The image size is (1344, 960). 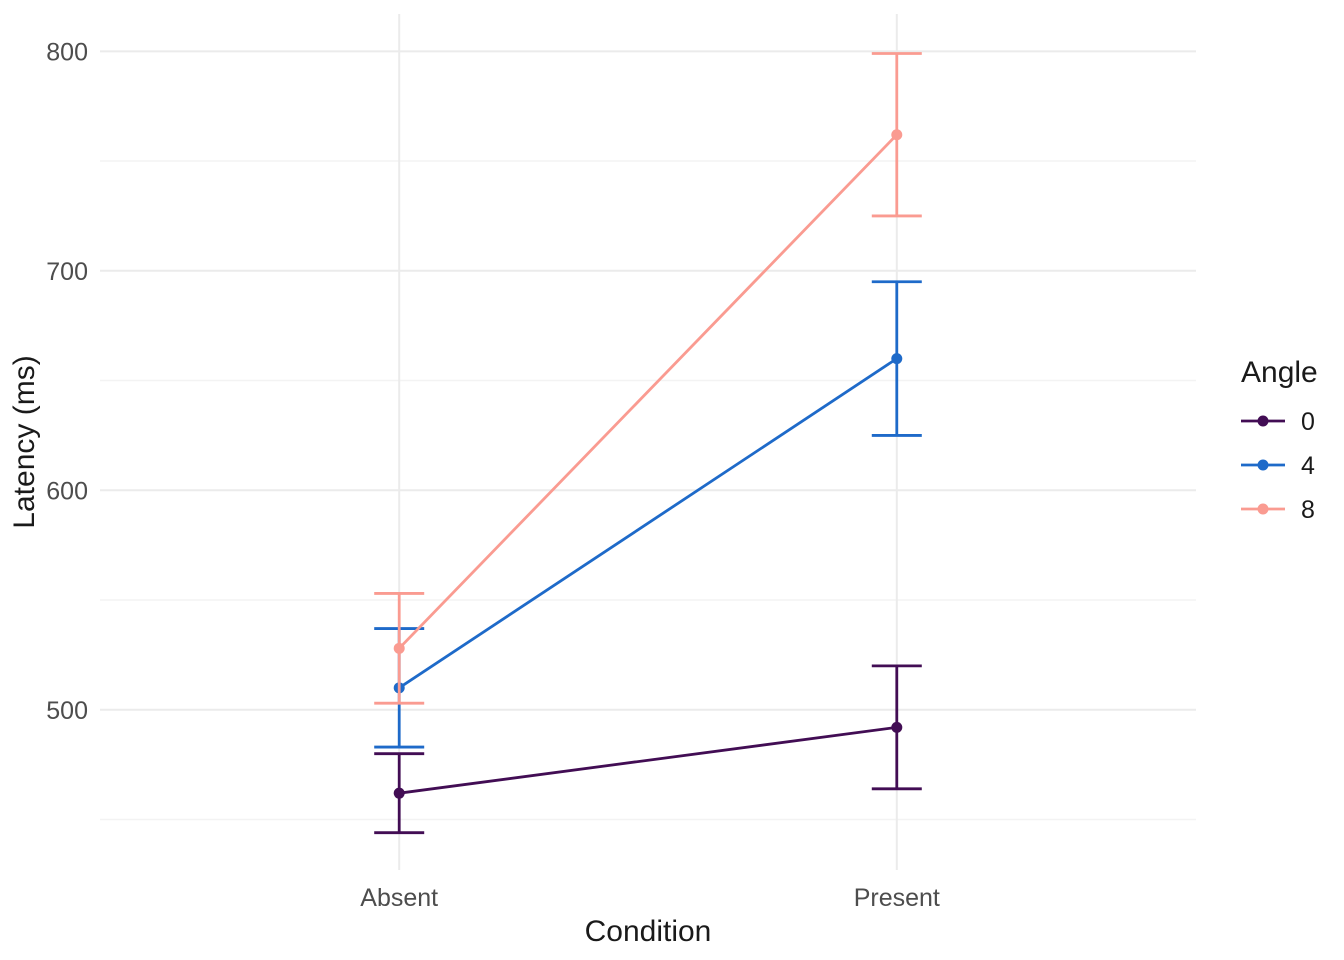 I want to click on x-tick-label-absent: Absent, so click(x=399, y=898).